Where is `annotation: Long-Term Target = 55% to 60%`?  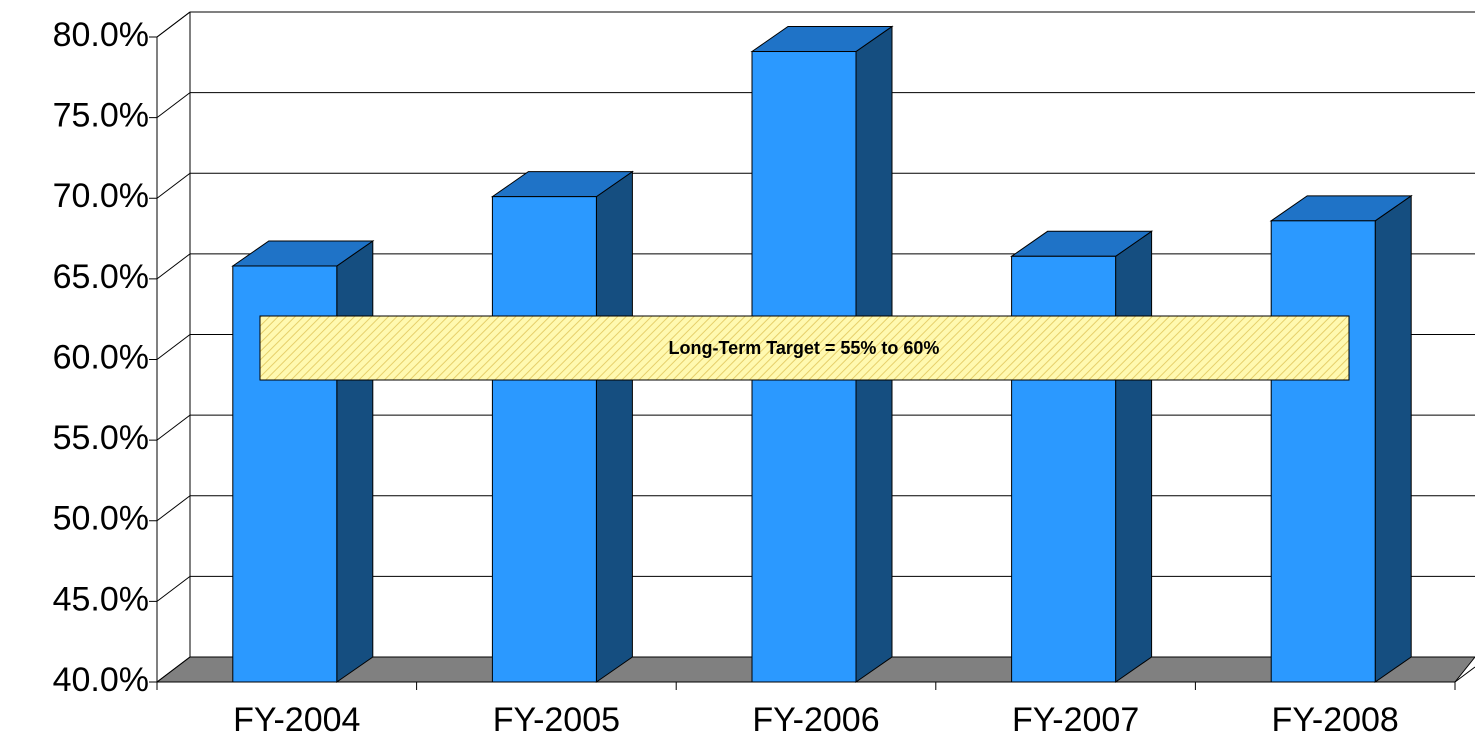 annotation: Long-Term Target = 55% to 60% is located at coordinates (804, 348).